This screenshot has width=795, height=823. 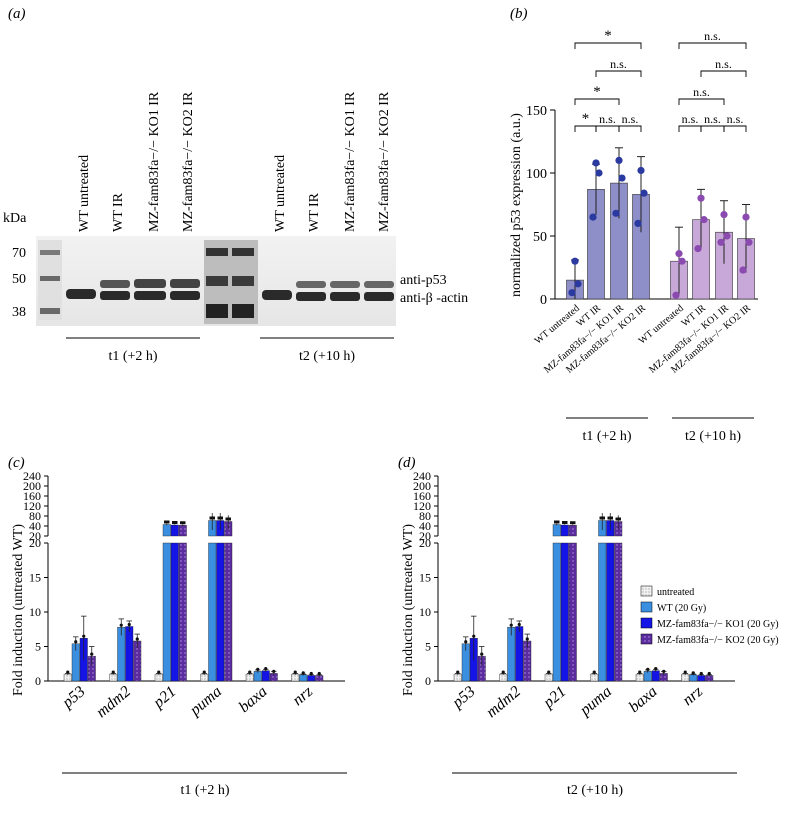 I want to click on band-label-p53: anti-p53, so click(x=423, y=280).